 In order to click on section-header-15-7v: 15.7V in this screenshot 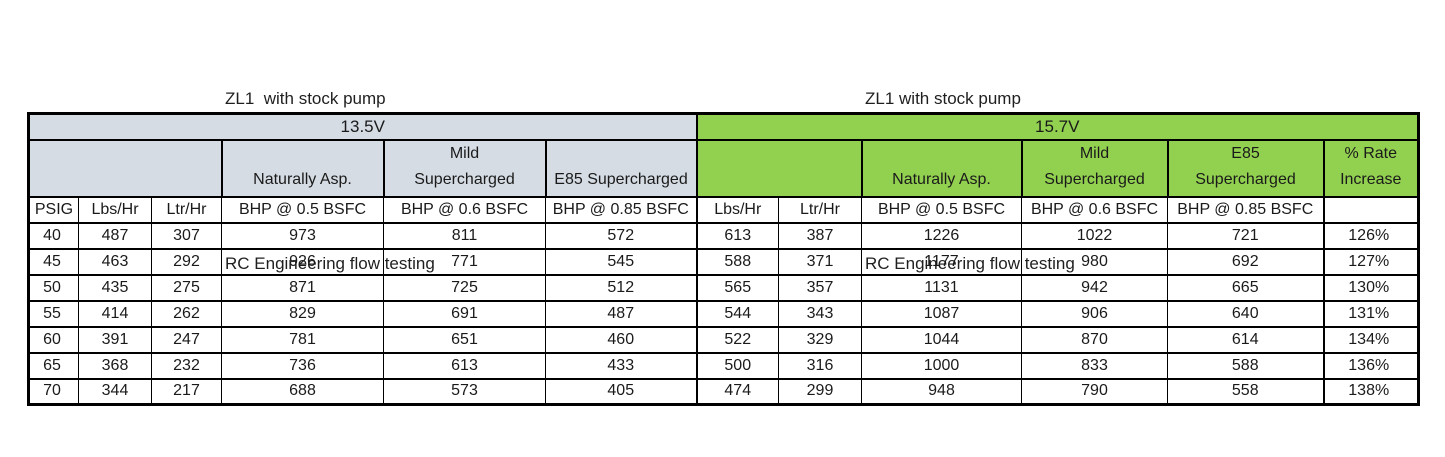, I will do `click(1057, 126)`.